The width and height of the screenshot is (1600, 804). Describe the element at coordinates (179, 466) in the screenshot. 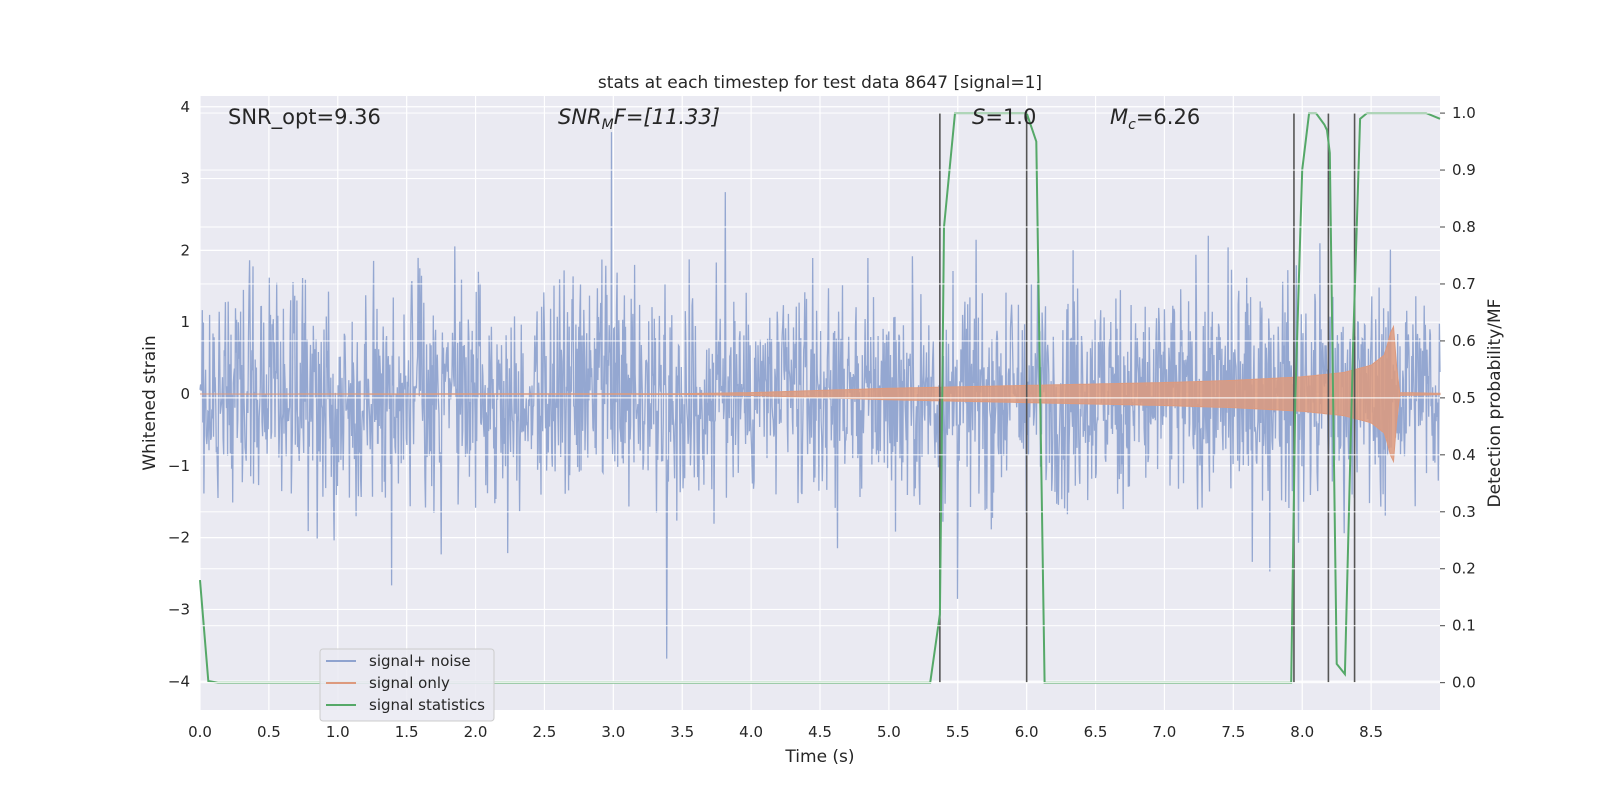

I see `y-tick-label: −1` at that location.